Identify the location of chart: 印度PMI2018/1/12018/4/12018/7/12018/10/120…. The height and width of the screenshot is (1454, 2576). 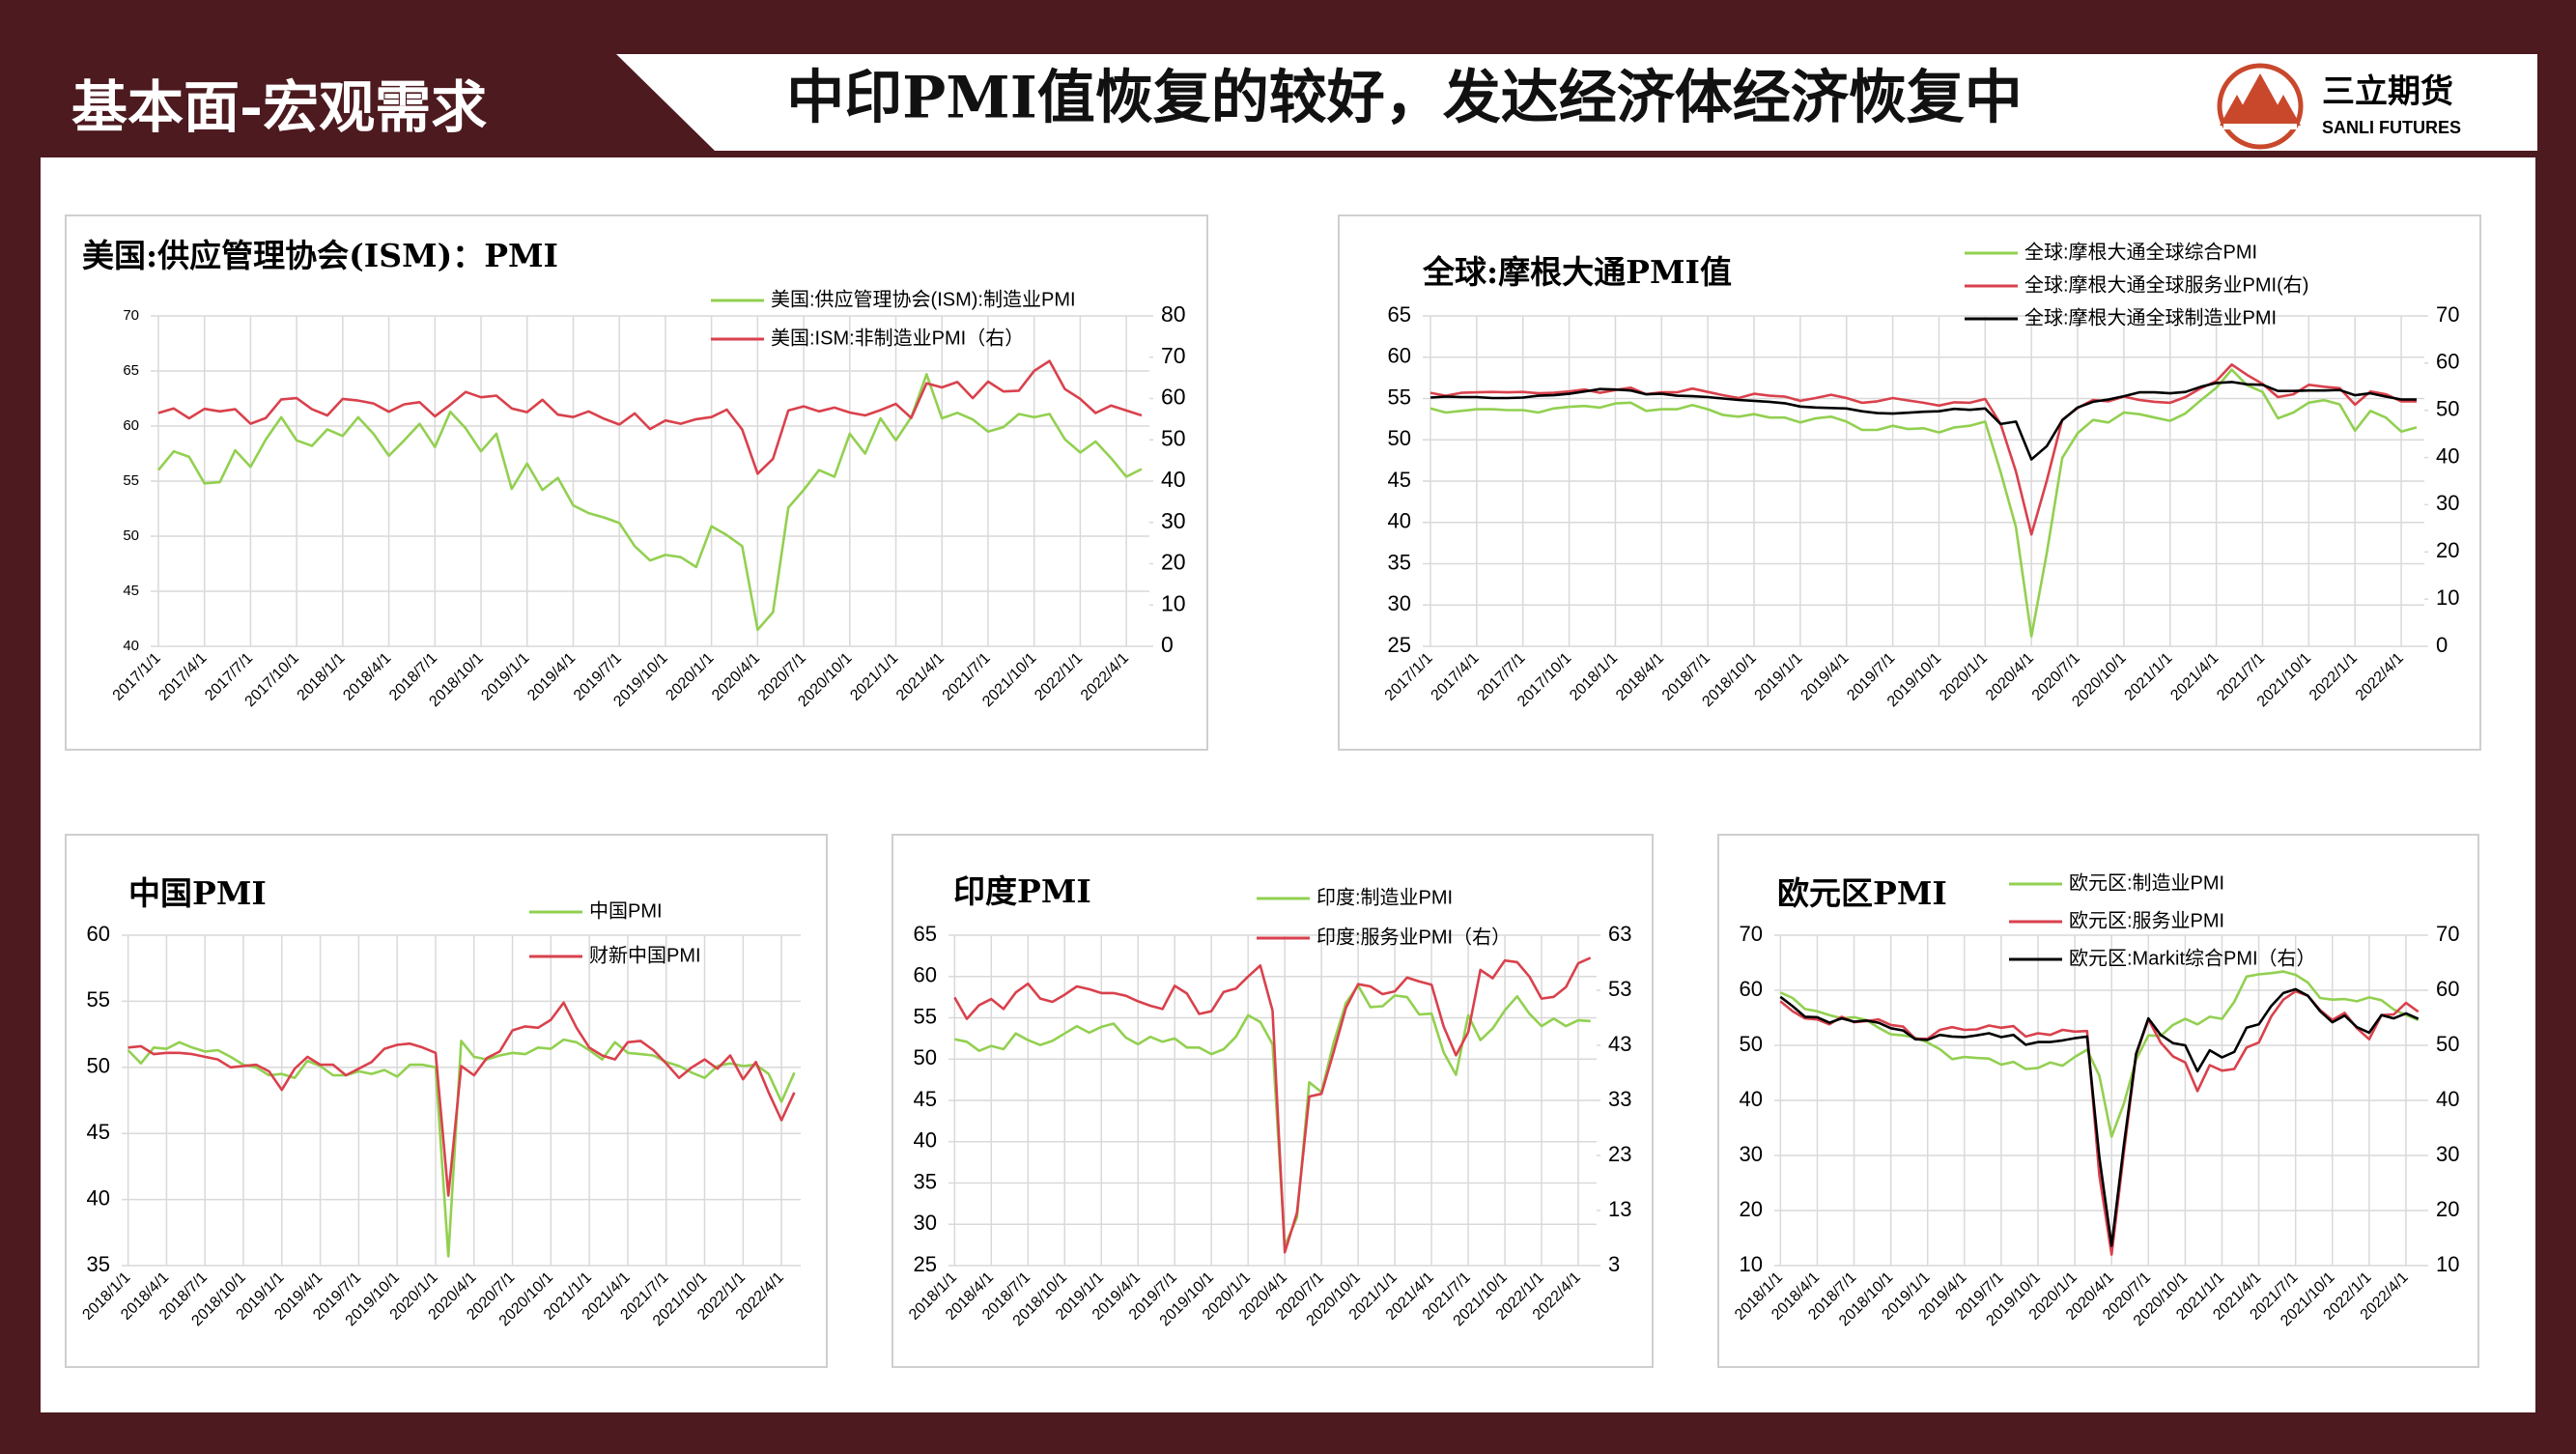
(1273, 1101).